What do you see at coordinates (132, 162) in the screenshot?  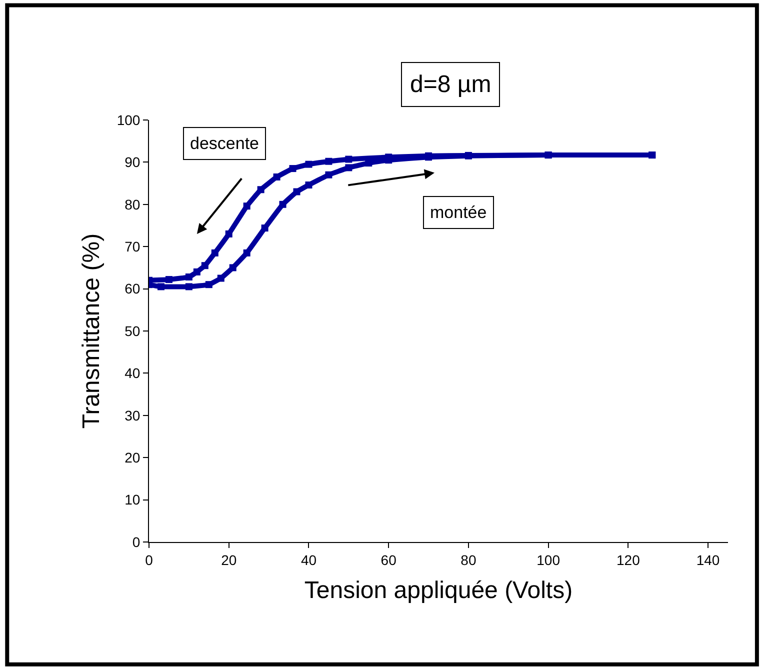 I see `y-tick-label: 90` at bounding box center [132, 162].